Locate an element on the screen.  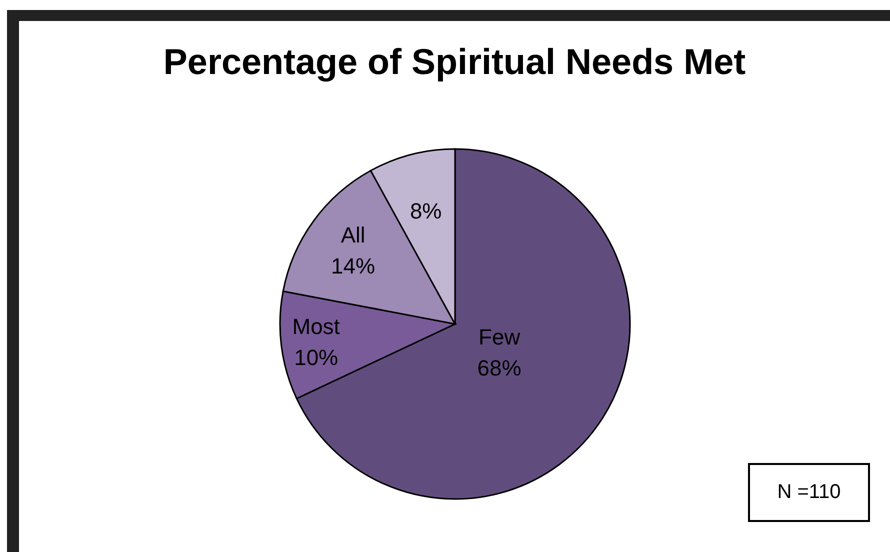
data-label: 8% is located at coordinates (426, 210).